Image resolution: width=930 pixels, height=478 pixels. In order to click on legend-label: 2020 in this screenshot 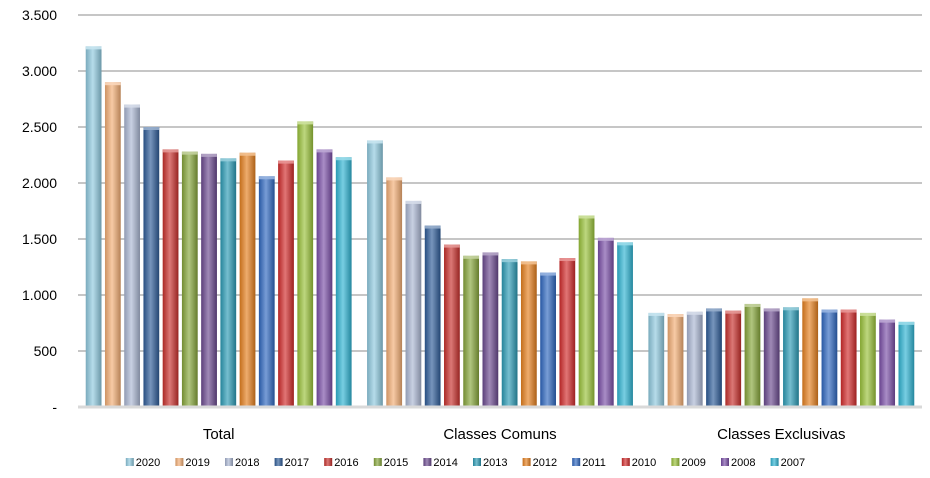, I will do `click(148, 463)`.